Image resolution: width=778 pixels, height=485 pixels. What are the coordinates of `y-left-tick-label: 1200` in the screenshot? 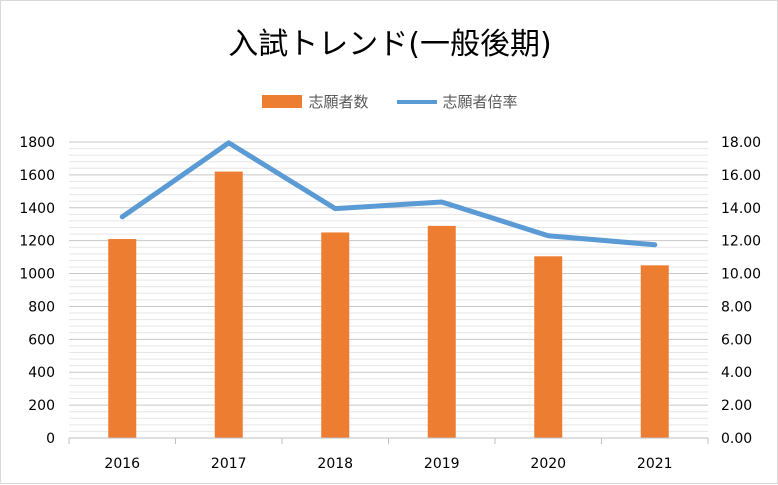 It's located at (37, 242).